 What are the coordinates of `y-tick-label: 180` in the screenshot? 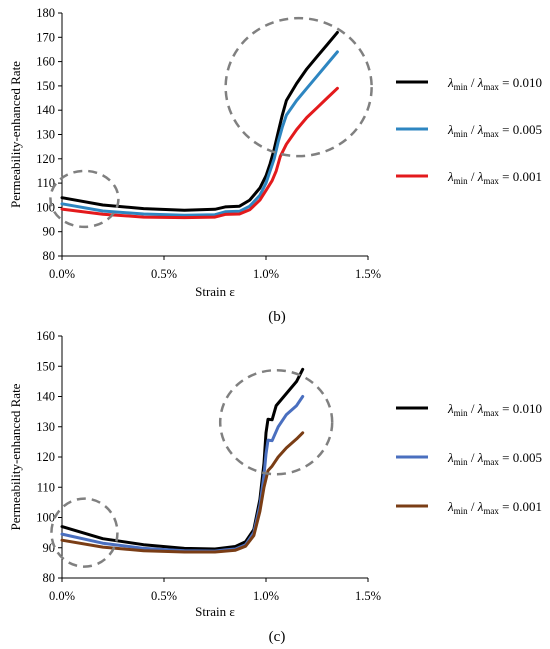 It's located at (45, 13).